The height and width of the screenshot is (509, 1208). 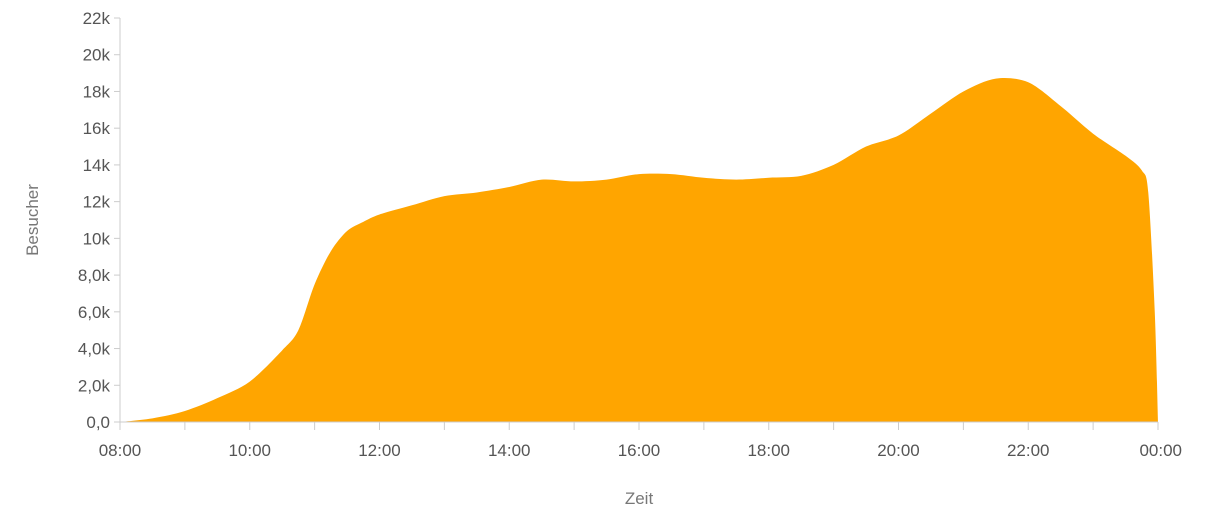 I want to click on y-tick-label: 10k, so click(x=97, y=238).